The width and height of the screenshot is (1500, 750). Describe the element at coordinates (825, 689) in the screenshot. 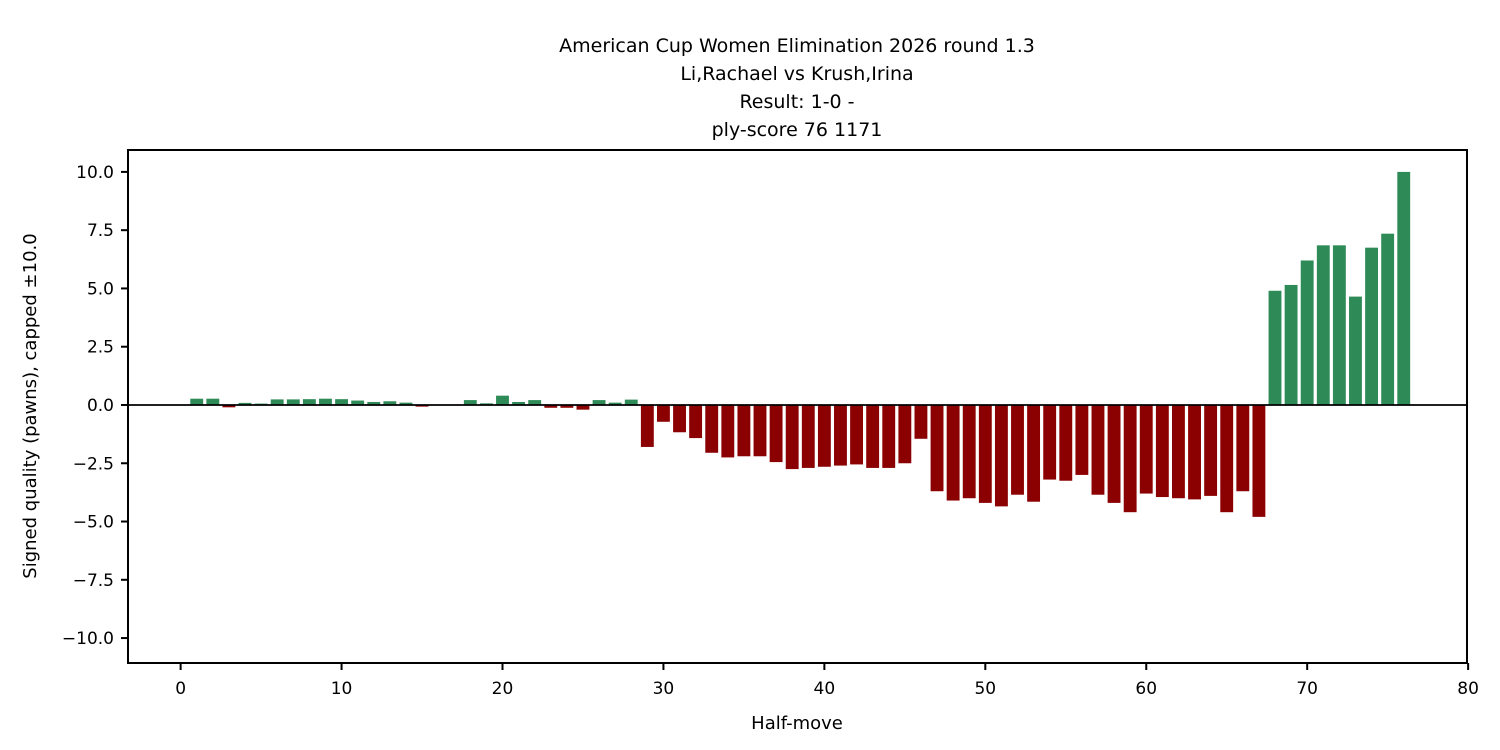

I see `x-tick-label: 40` at that location.